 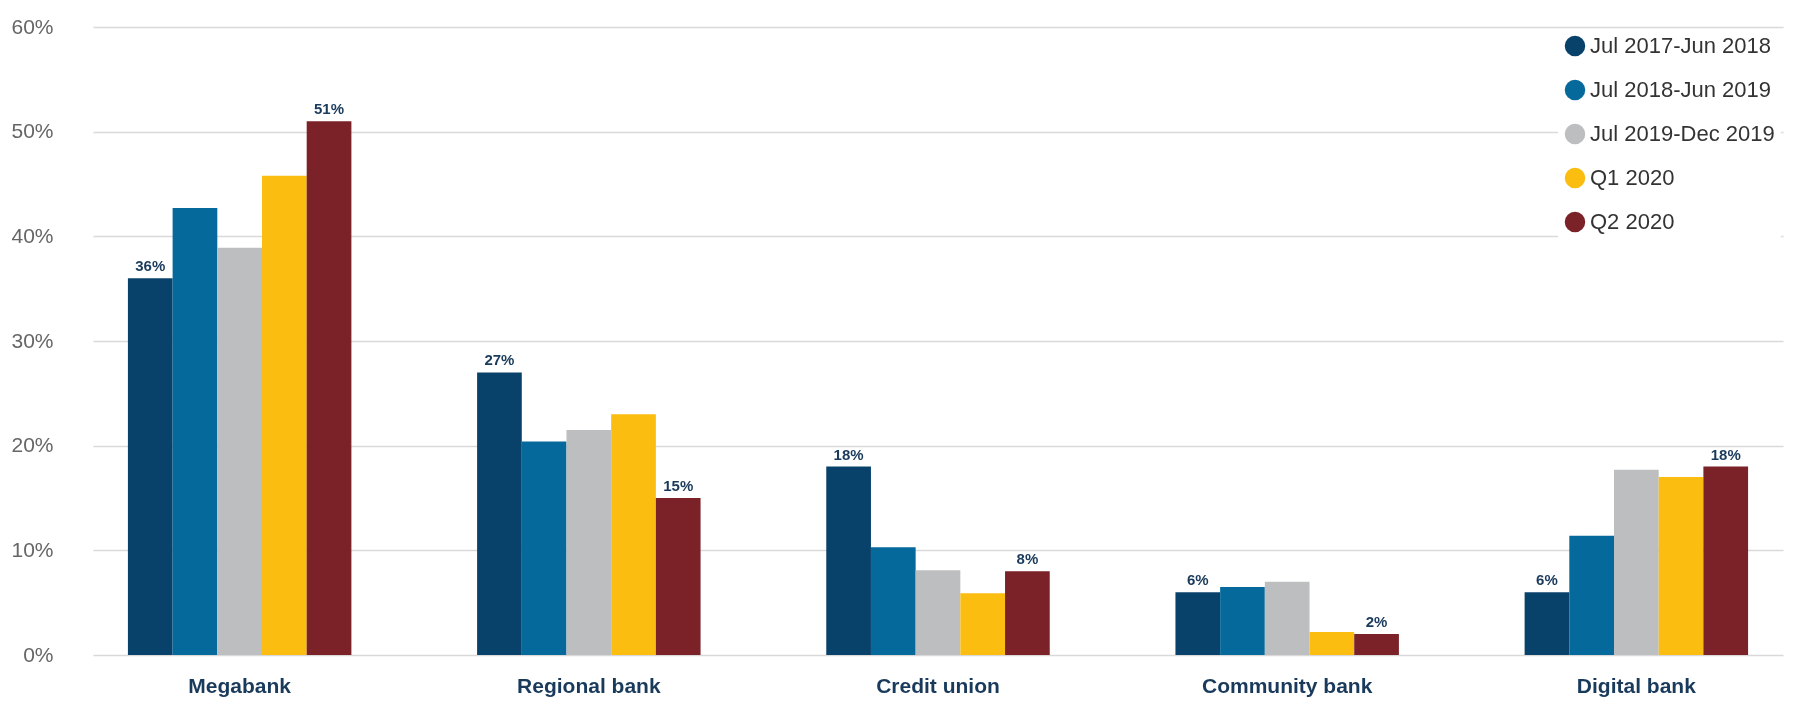 I want to click on y-tick-label: 30%, so click(x=32, y=340).